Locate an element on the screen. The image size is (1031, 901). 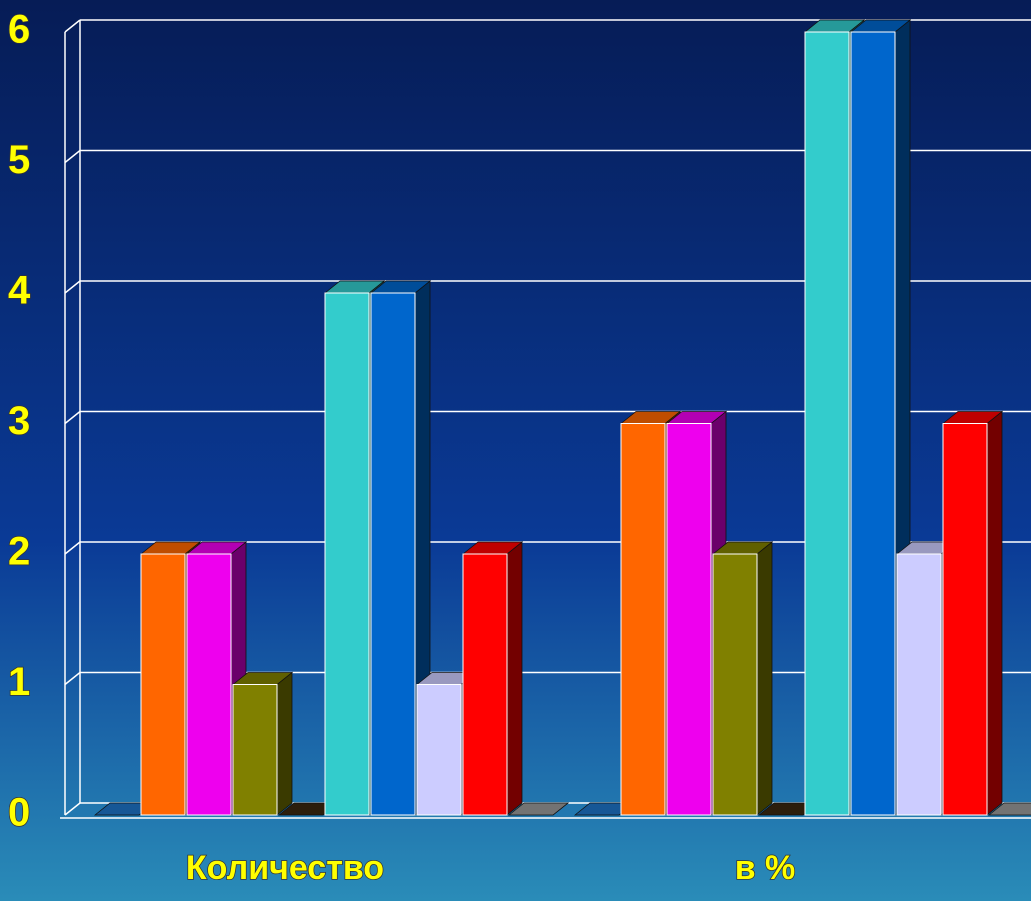
y-tick-label: 2 is located at coordinates (19, 552).